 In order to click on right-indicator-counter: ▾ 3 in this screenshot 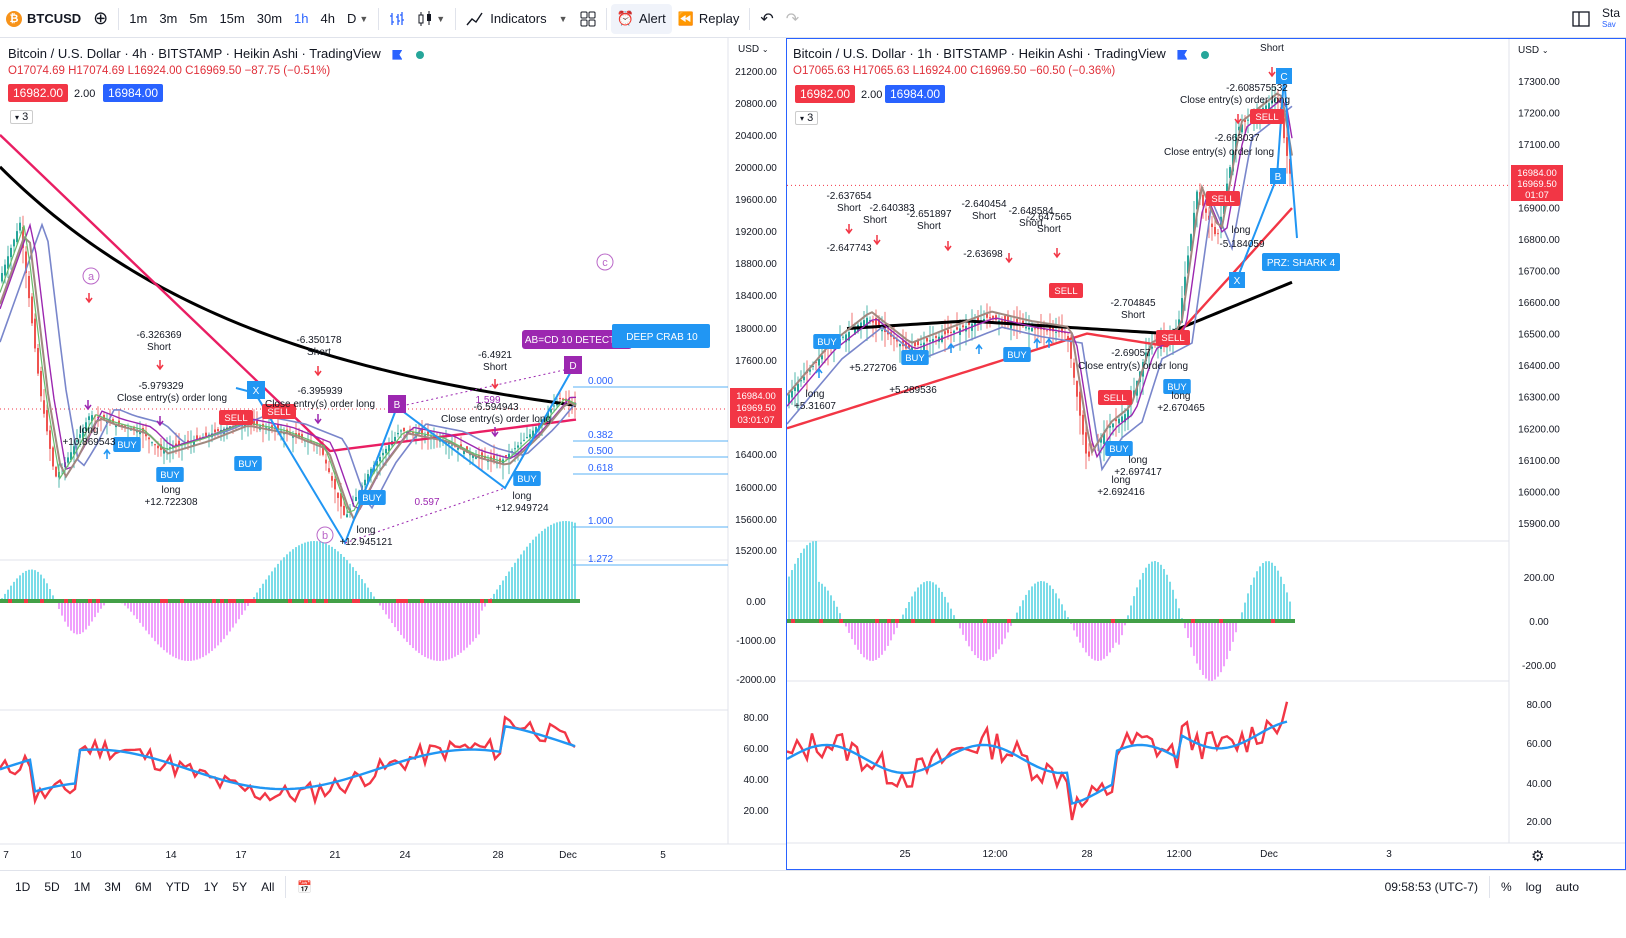, I will do `click(807, 118)`.